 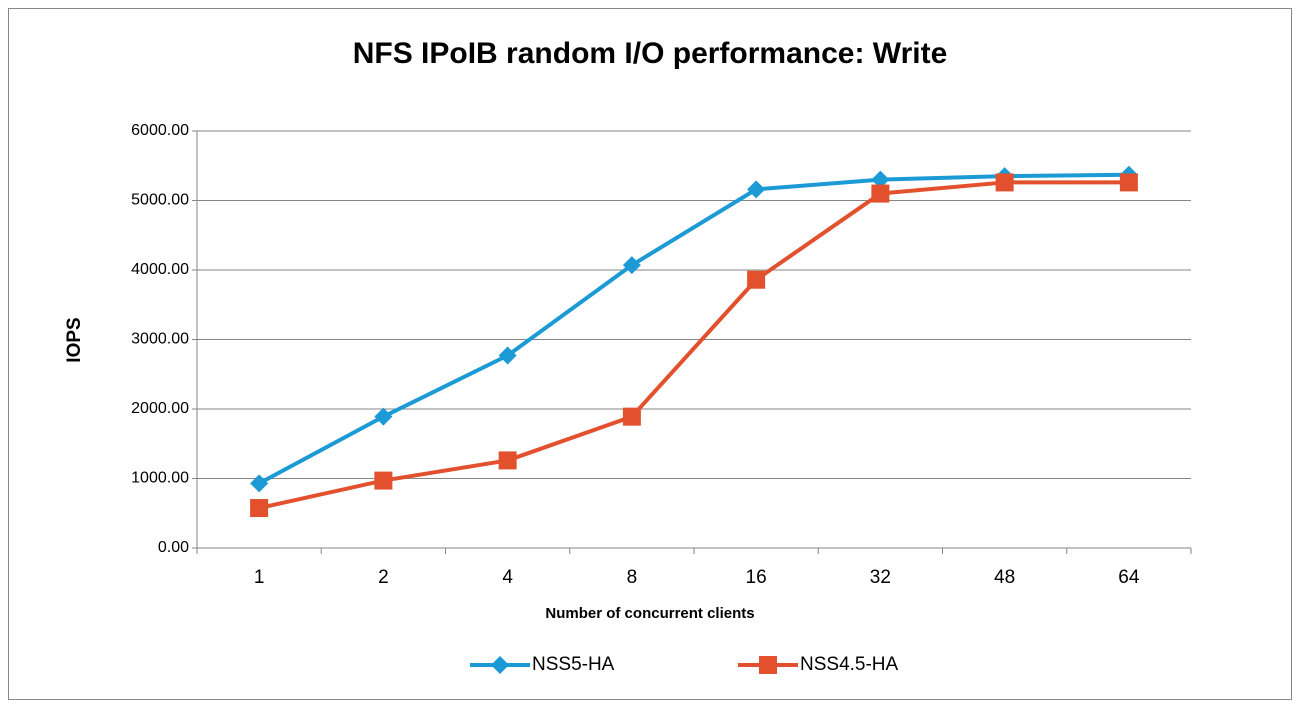 I want to click on y-tick-label: 2000.00, so click(x=160, y=408).